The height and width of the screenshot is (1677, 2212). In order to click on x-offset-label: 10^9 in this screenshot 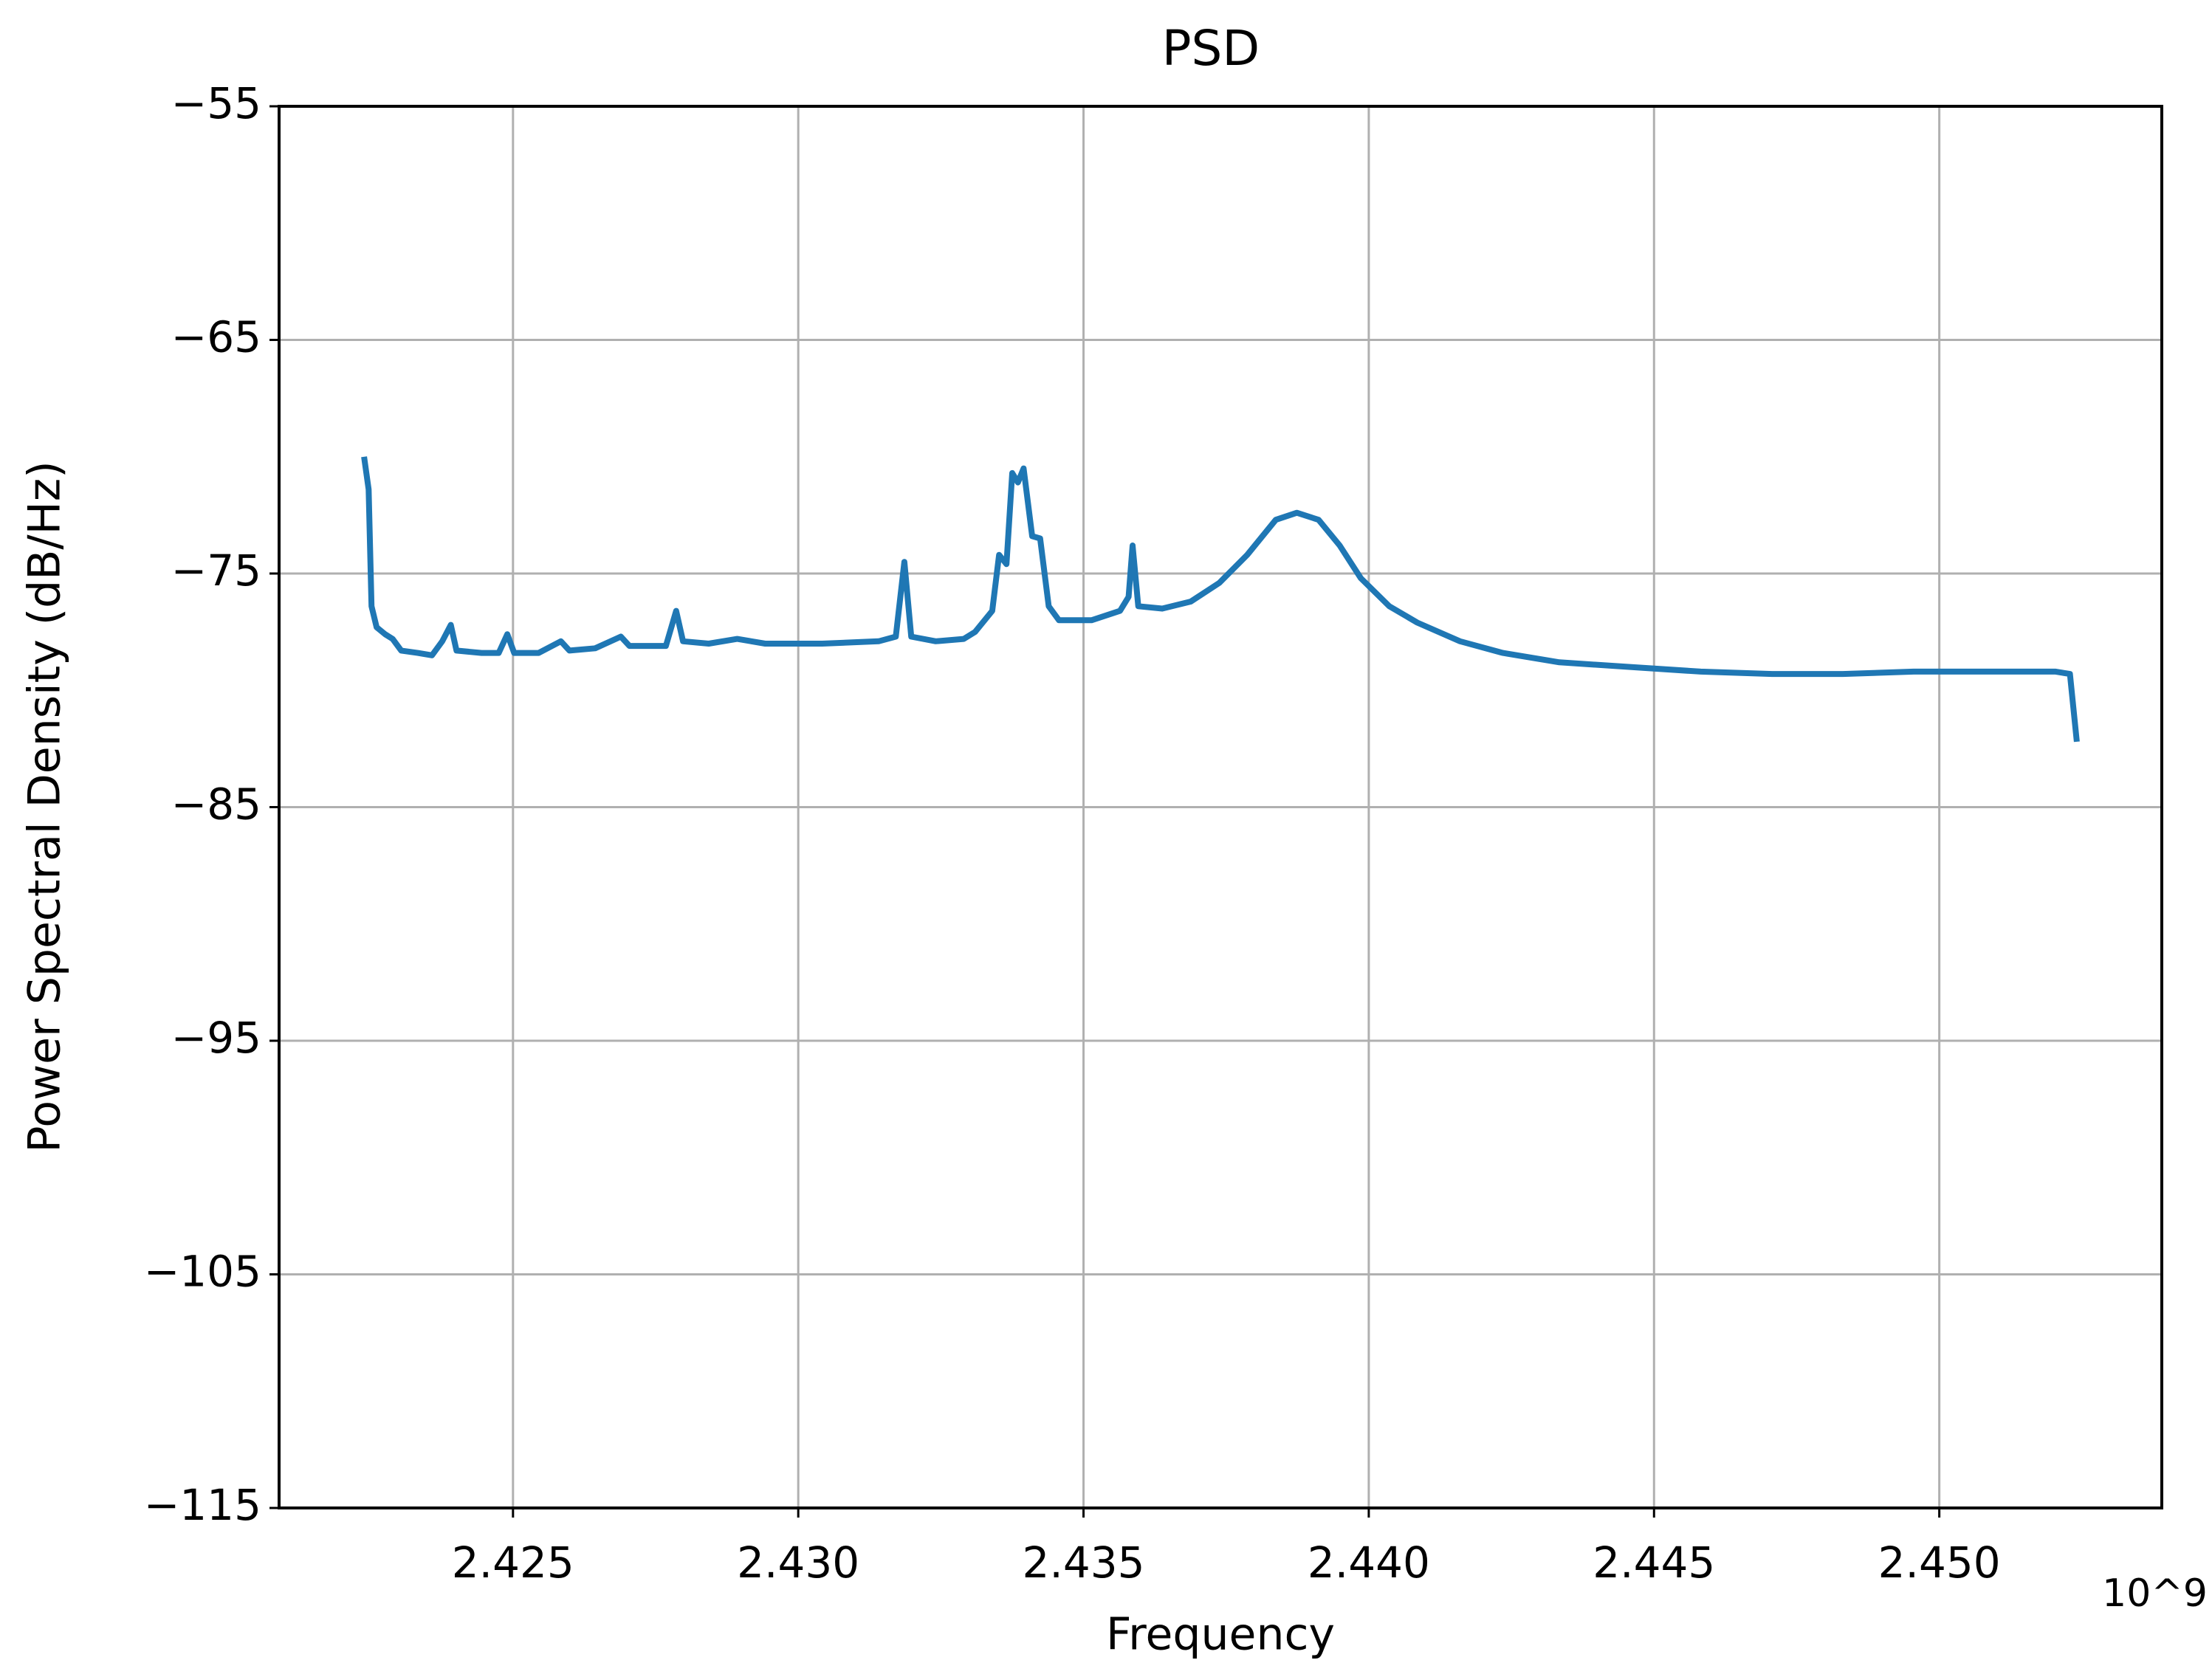, I will do `click(2155, 1593)`.